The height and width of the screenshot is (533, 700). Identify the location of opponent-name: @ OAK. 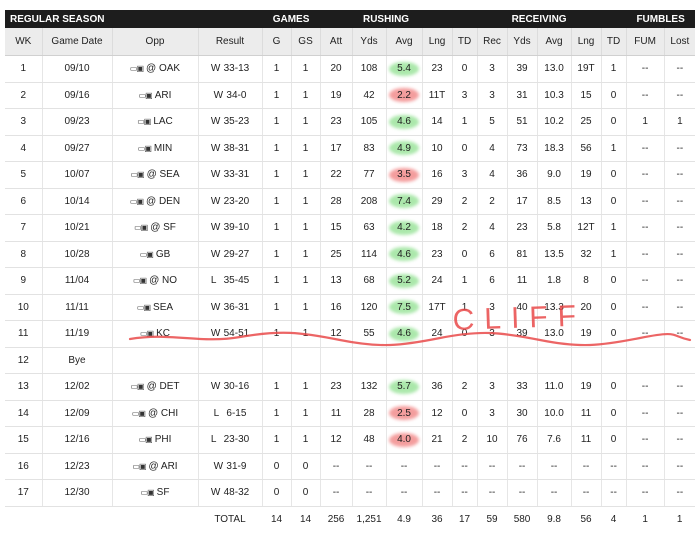
(163, 69).